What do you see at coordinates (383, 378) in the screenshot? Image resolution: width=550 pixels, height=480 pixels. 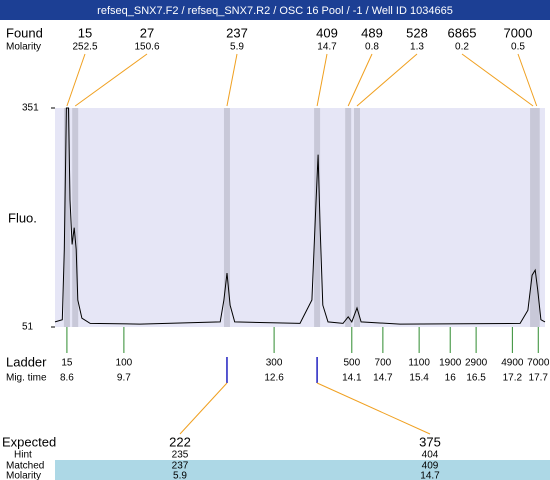 I see `ladder-time: 14.7` at bounding box center [383, 378].